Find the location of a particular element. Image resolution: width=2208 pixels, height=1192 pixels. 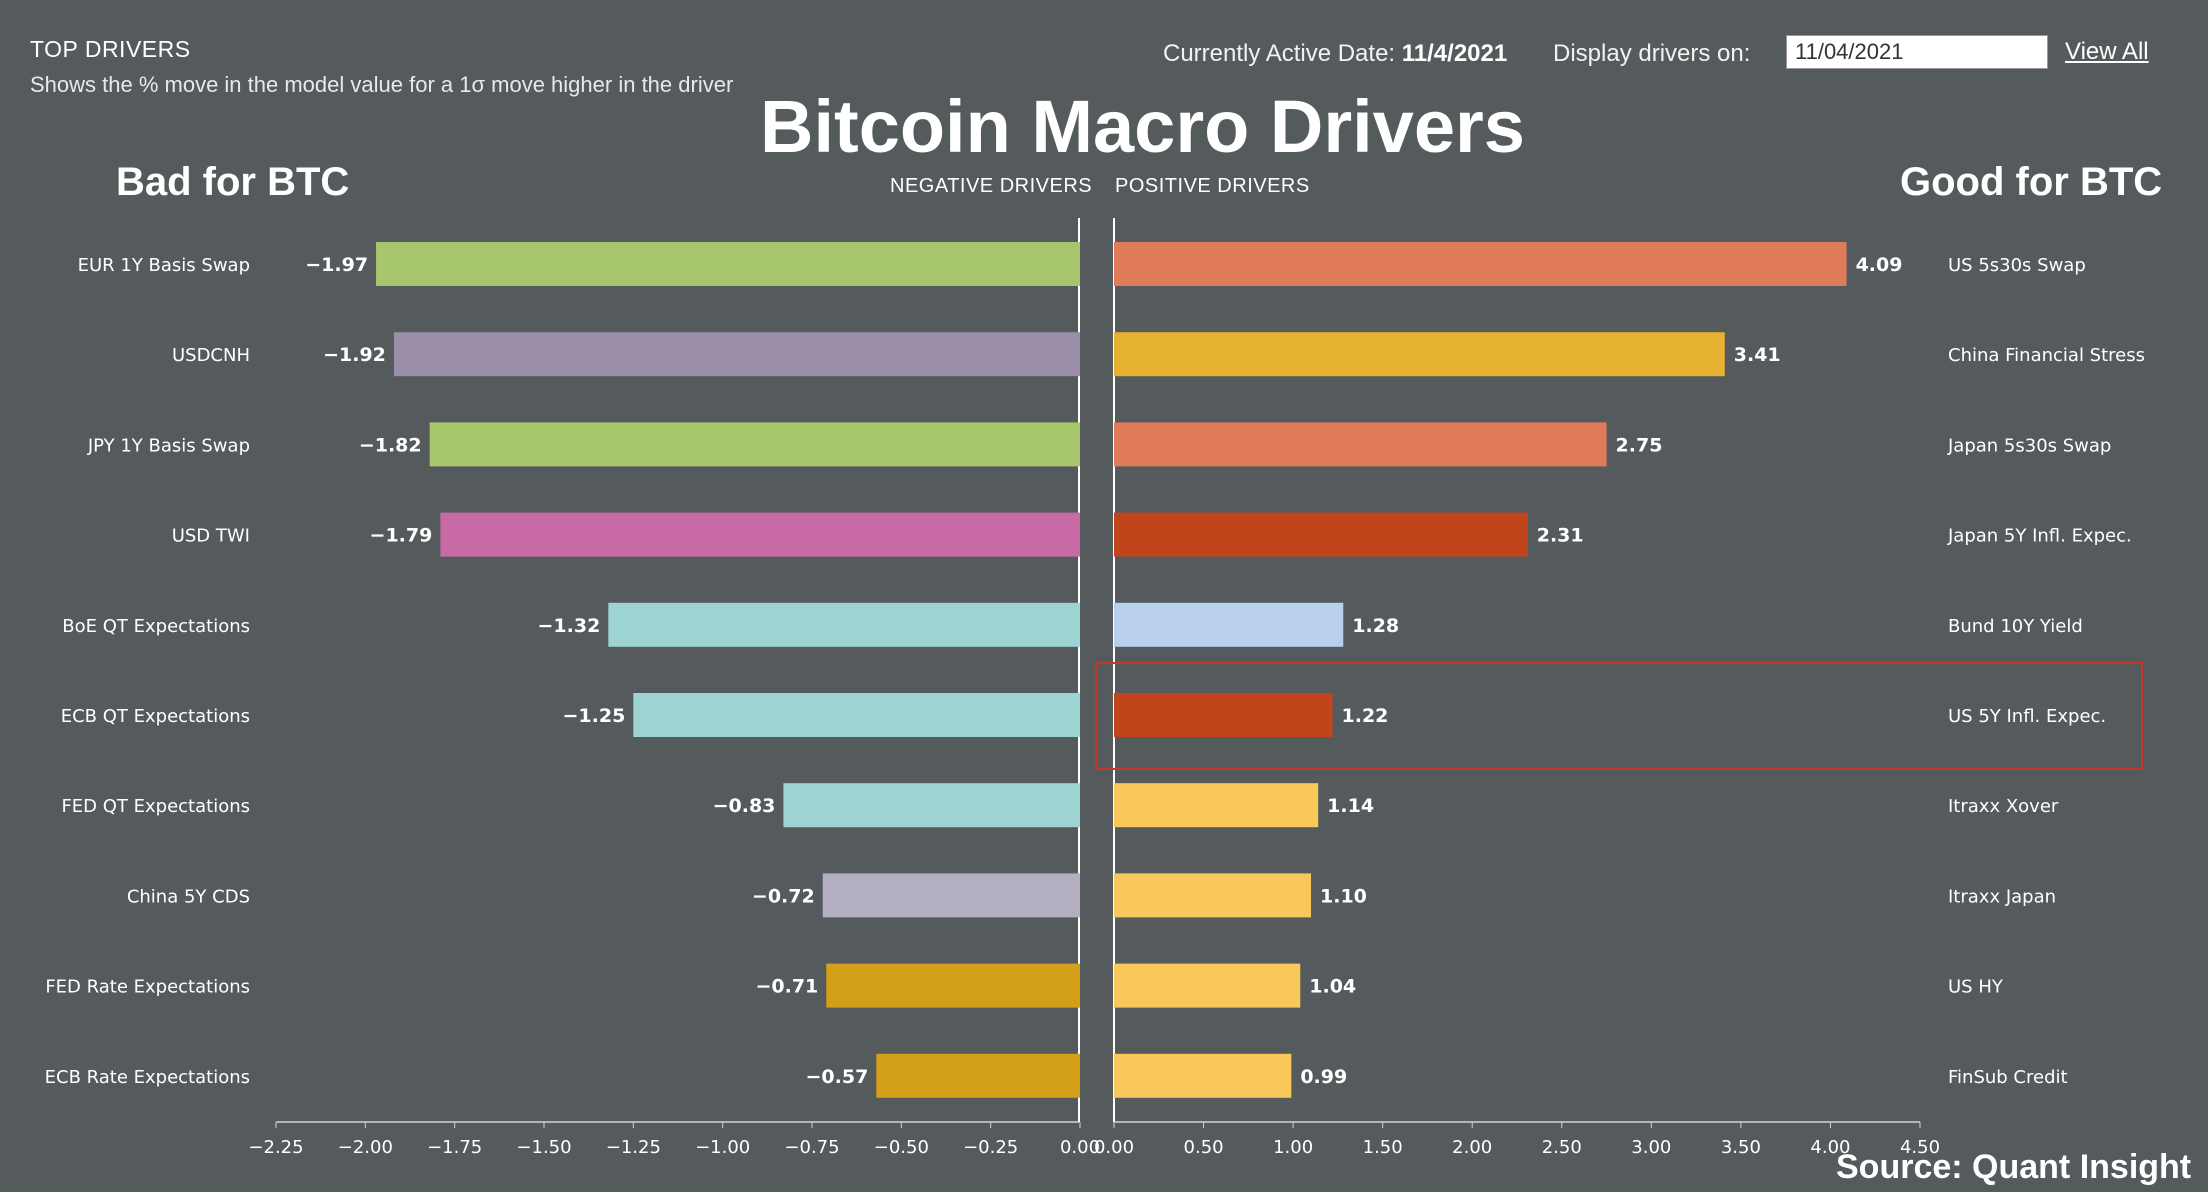

display-date-input is located at coordinates (1917, 52).